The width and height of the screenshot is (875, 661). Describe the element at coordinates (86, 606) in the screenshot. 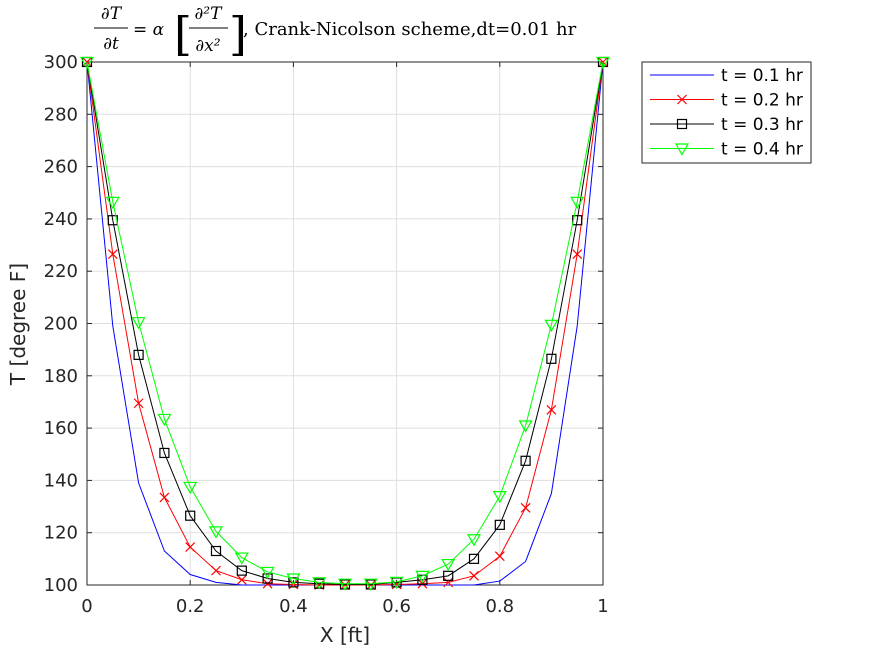

I see `x-tick-label: 0` at that location.